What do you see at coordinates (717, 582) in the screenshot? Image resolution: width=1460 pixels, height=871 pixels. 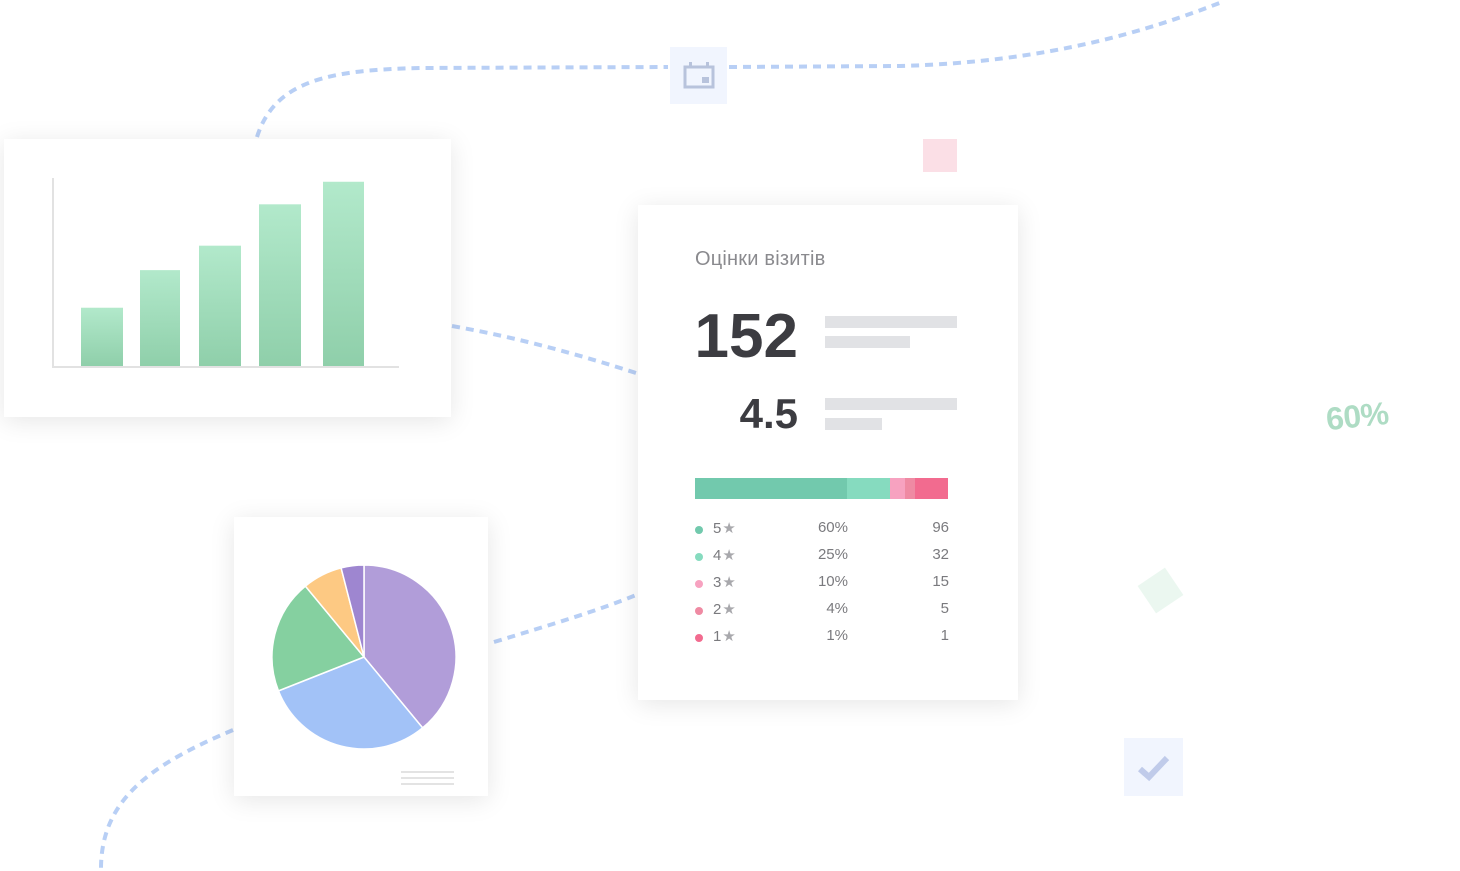 I see `star-level: 3` at bounding box center [717, 582].